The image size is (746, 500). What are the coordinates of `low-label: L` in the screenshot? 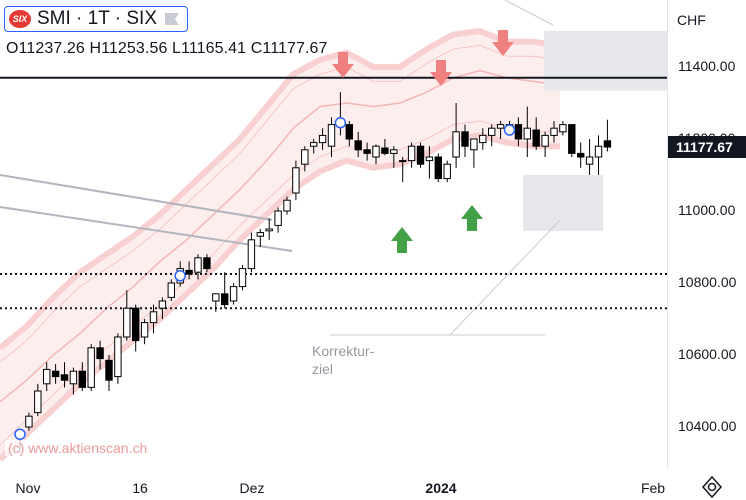 It's located at (177, 48).